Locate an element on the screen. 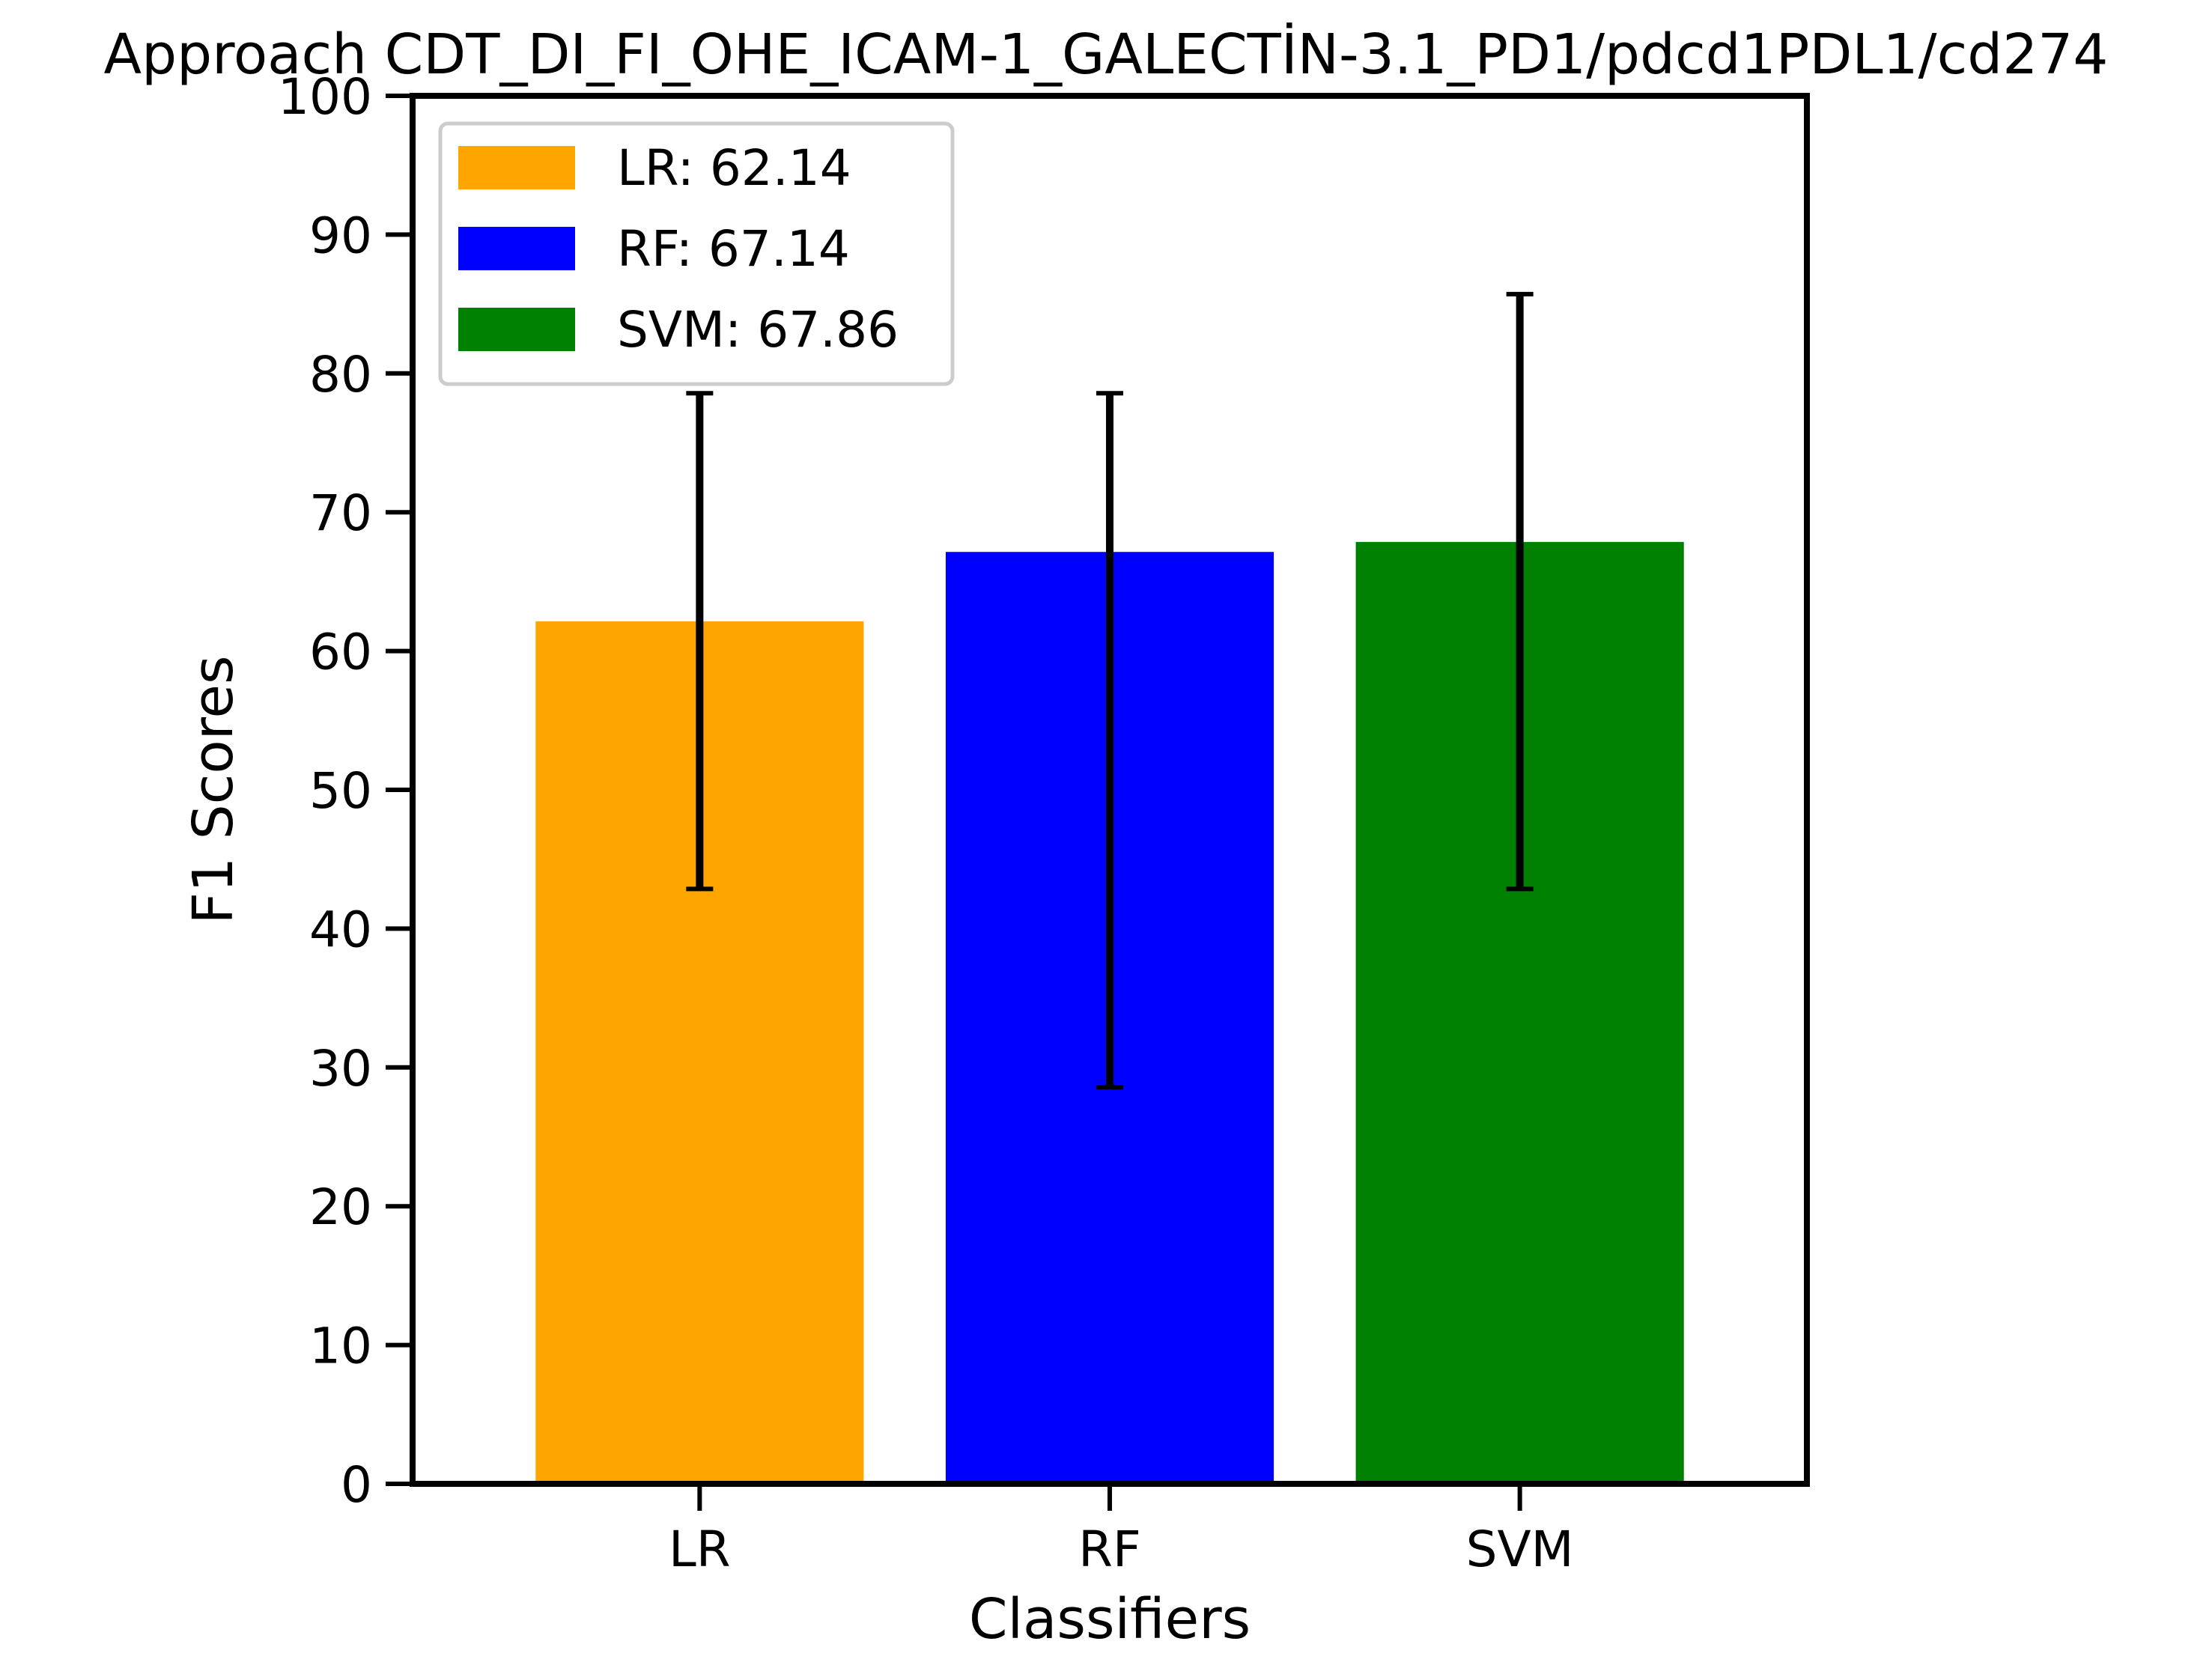  y-axis: 0 10 20 30 40 50 60 70 80 90 100 is located at coordinates (345, 791).